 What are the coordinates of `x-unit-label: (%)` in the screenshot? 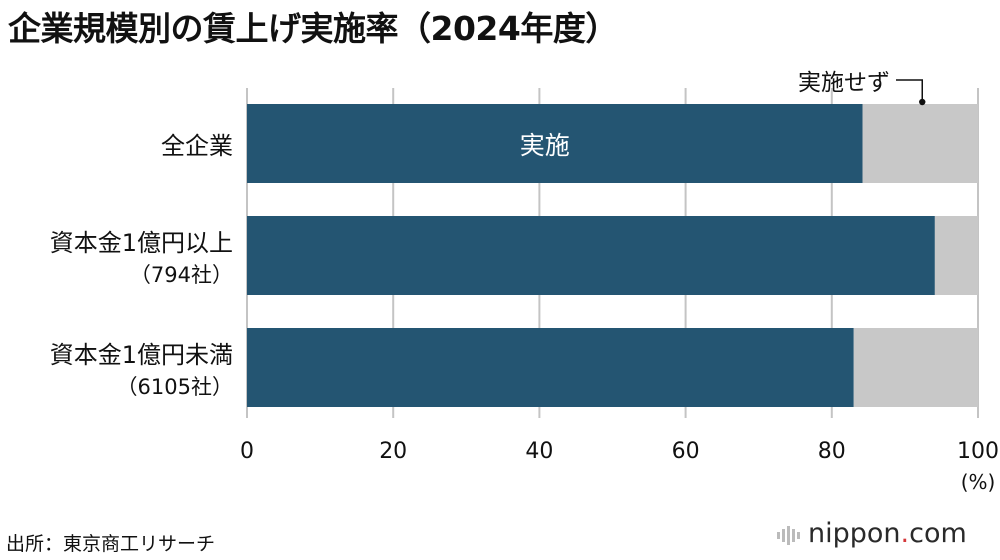 It's located at (978, 482).